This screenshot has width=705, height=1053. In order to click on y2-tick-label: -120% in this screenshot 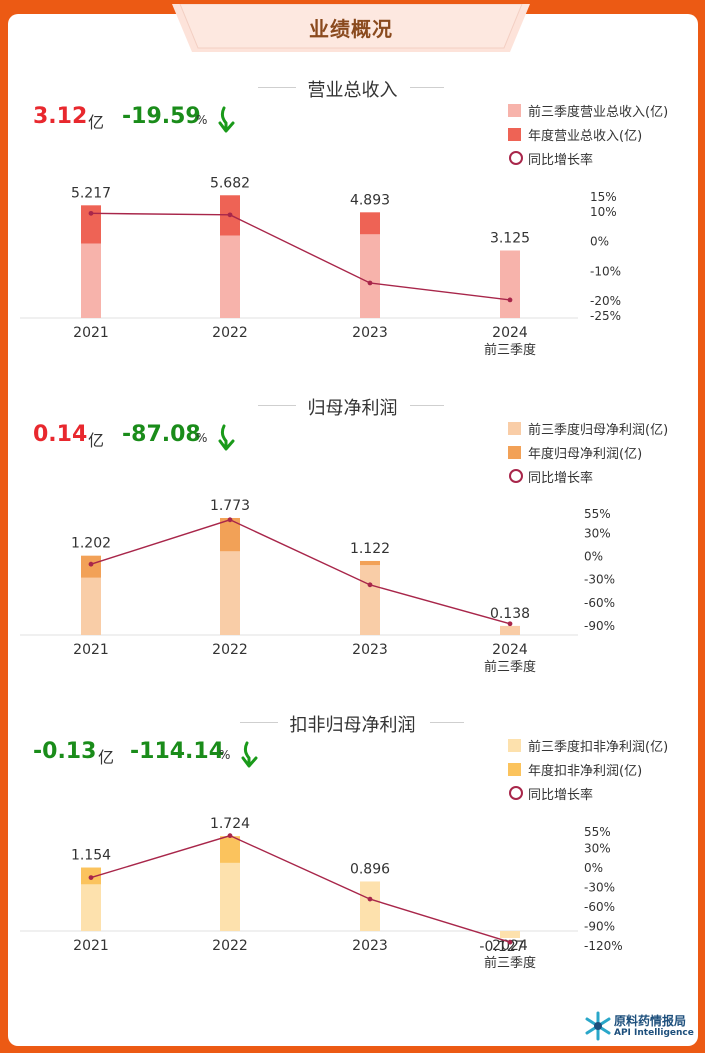, I will do `click(603, 946)`.